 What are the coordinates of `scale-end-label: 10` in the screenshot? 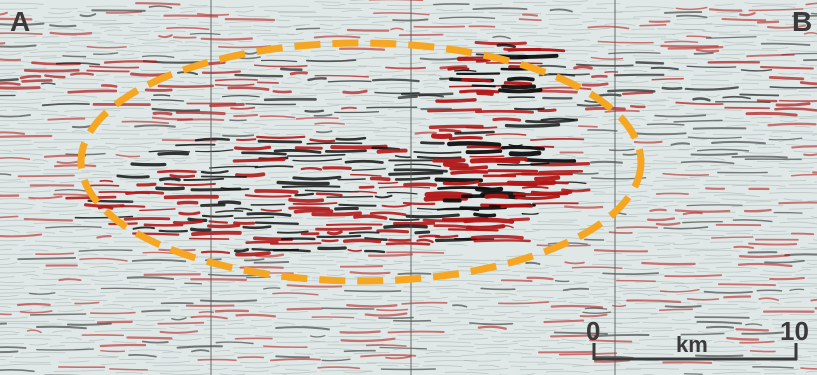 It's located at (794, 331).